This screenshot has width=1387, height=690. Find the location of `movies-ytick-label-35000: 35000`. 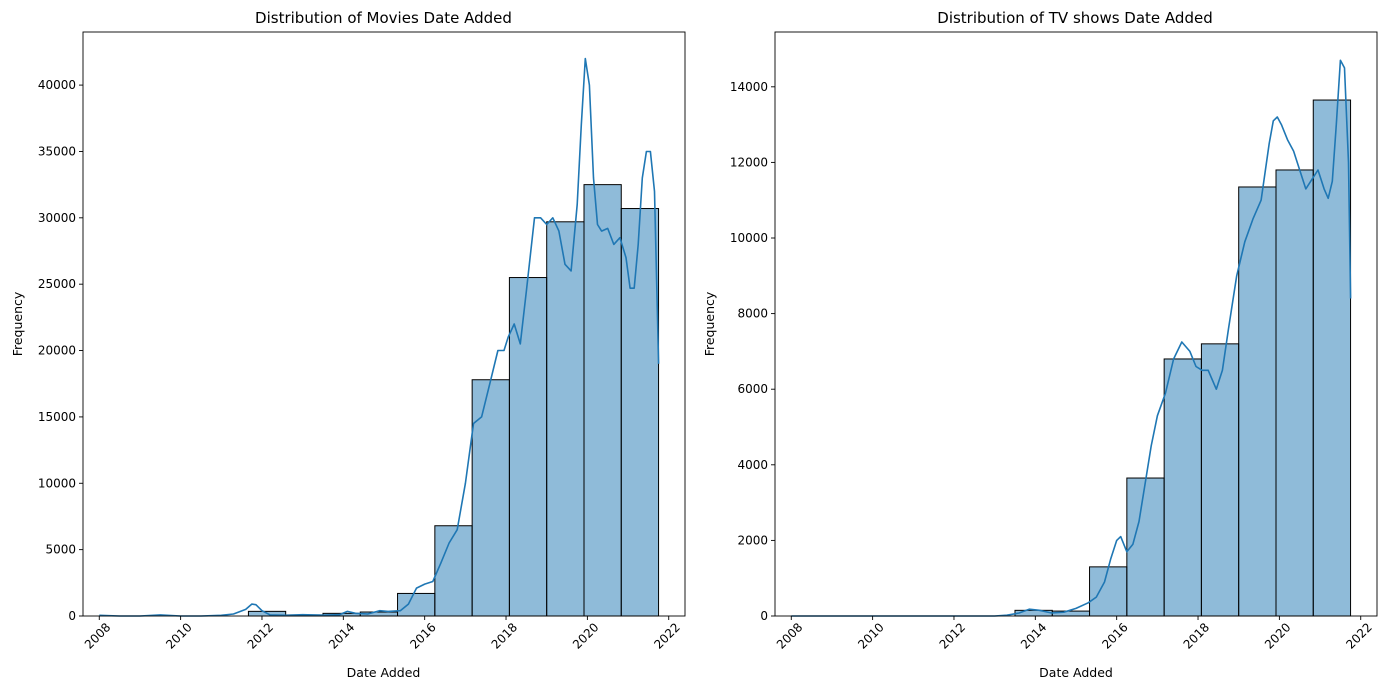

movies-ytick-label-35000: 35000 is located at coordinates (57, 151).